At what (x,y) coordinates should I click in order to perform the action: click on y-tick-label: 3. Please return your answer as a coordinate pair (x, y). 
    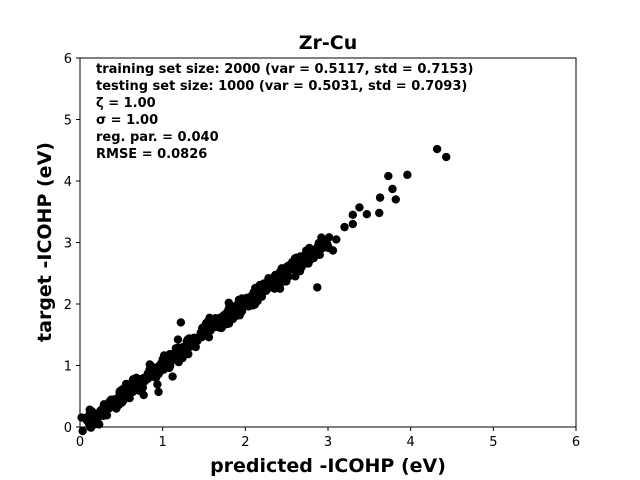
    Looking at the image, I should click on (68, 244).